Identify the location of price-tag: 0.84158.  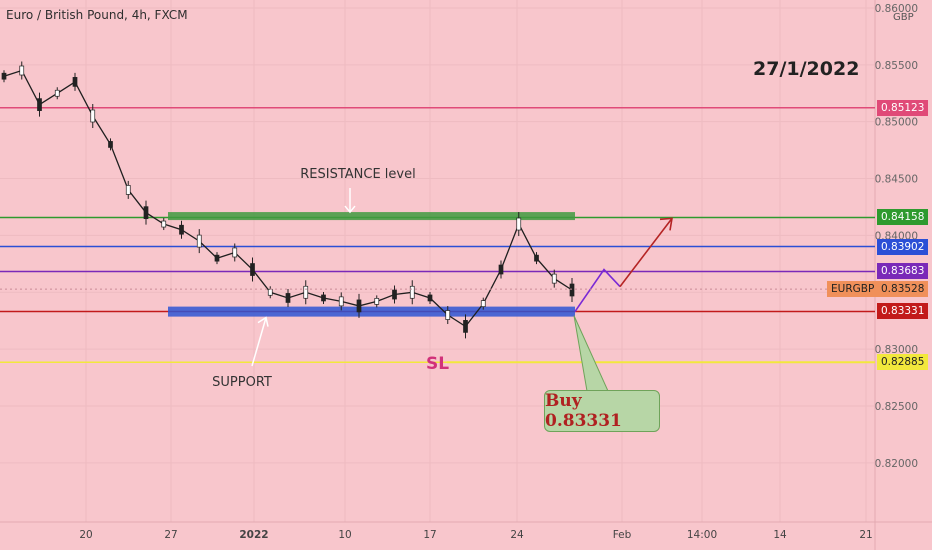
(903, 217).